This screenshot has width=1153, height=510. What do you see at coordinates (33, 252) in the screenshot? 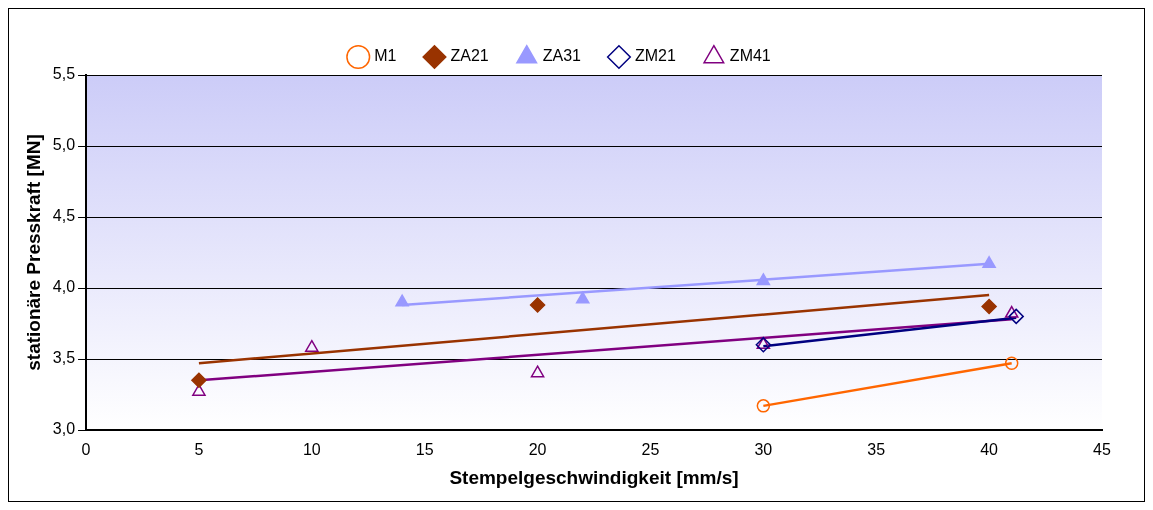
I see `y-axis-title: stationäre Presskraft [MN]` at bounding box center [33, 252].